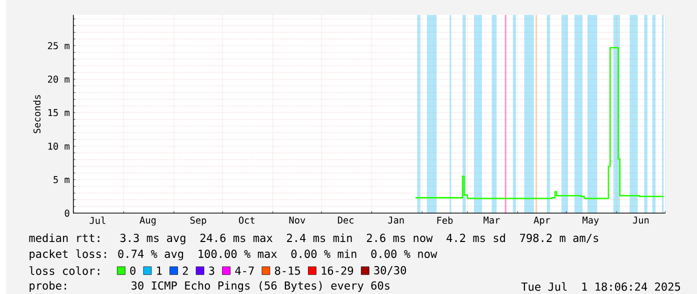  Describe the element at coordinates (590, 221) in the screenshot. I see `x-tick-label: May` at that location.